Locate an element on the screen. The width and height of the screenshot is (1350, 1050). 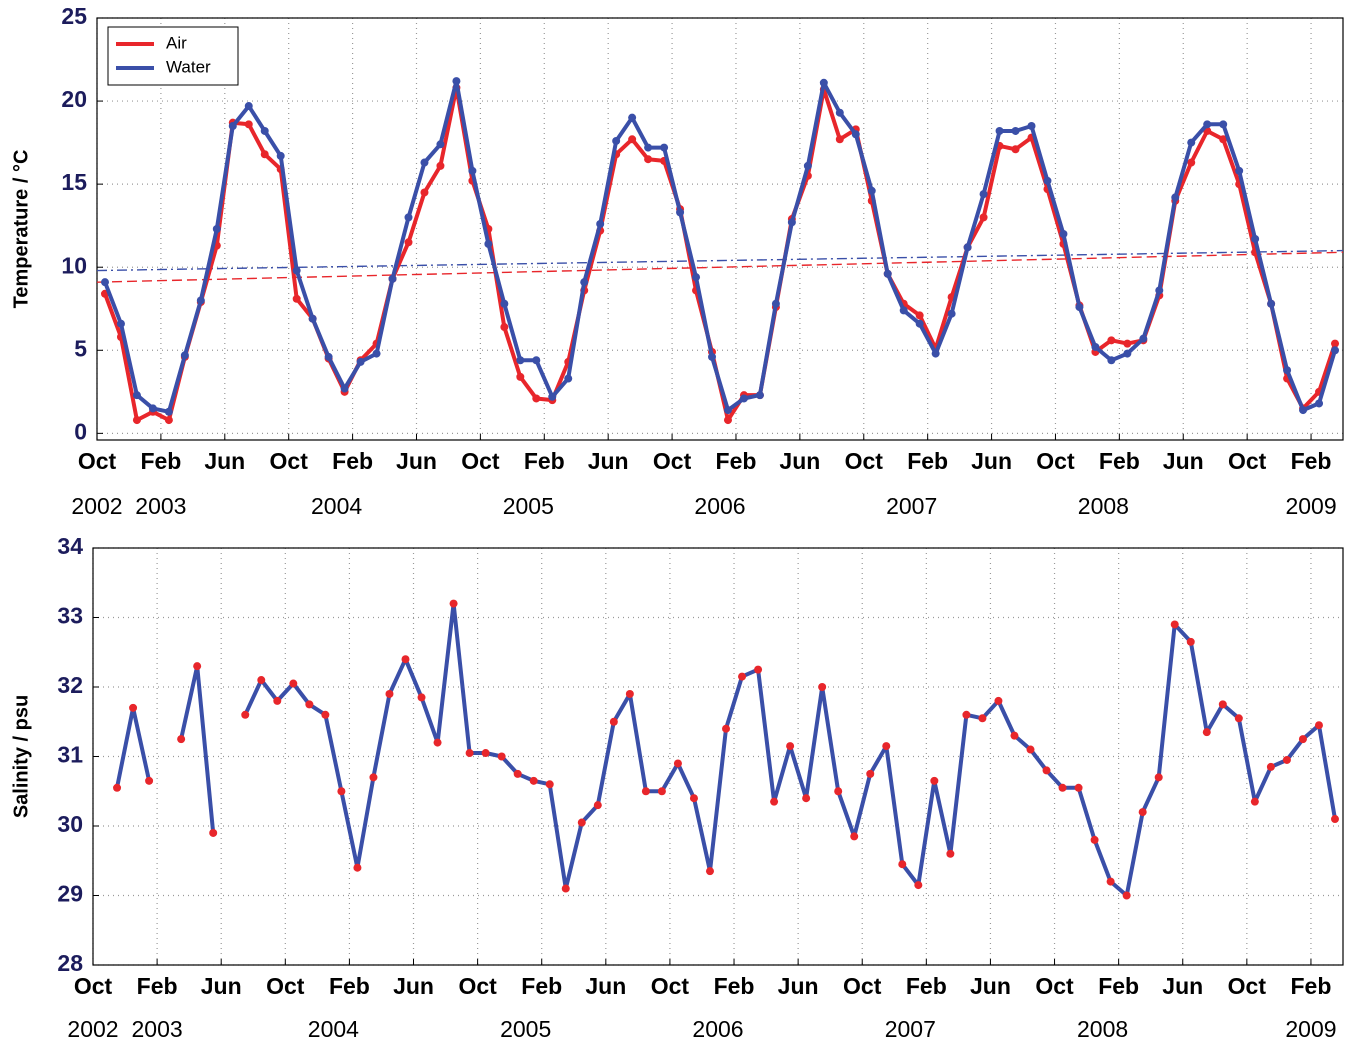
y-tick-label: 30 is located at coordinates (70, 824).